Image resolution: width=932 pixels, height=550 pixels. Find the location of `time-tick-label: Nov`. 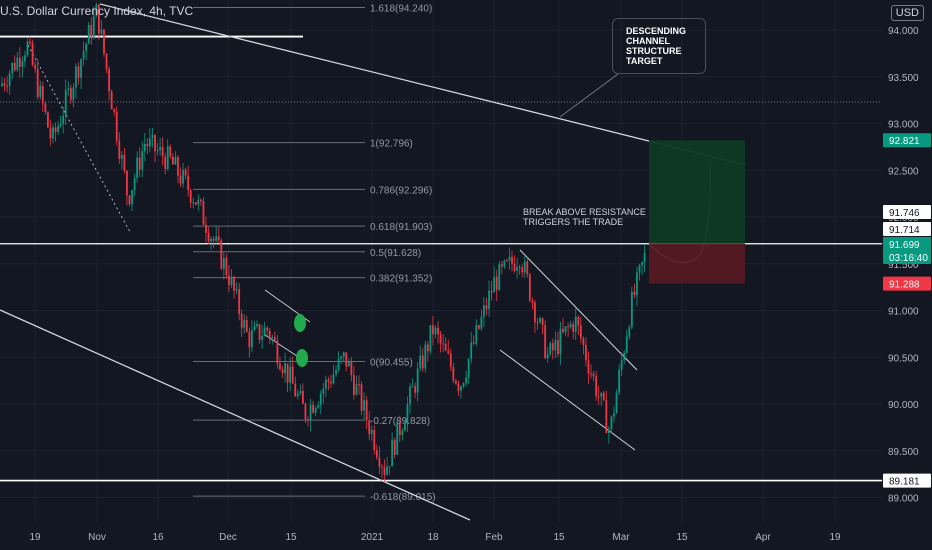

time-tick-label: Nov is located at coordinates (97, 537).